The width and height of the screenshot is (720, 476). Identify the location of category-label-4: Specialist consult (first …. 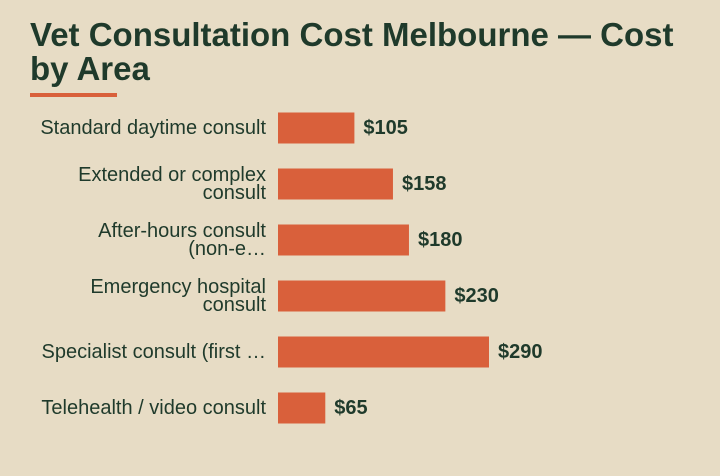
(153, 352).